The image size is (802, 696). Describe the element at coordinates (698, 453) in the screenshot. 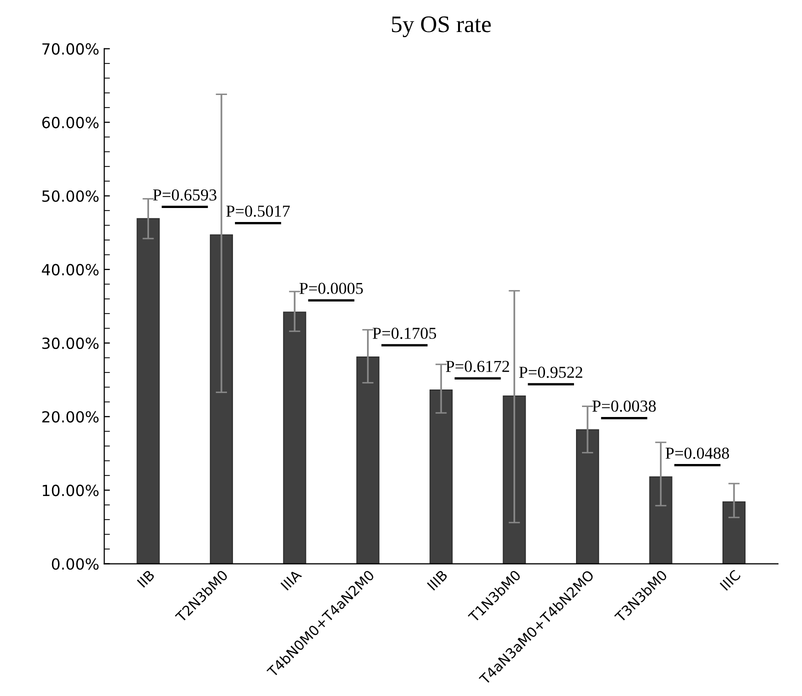

I see `annotation: P=0.0488` at that location.